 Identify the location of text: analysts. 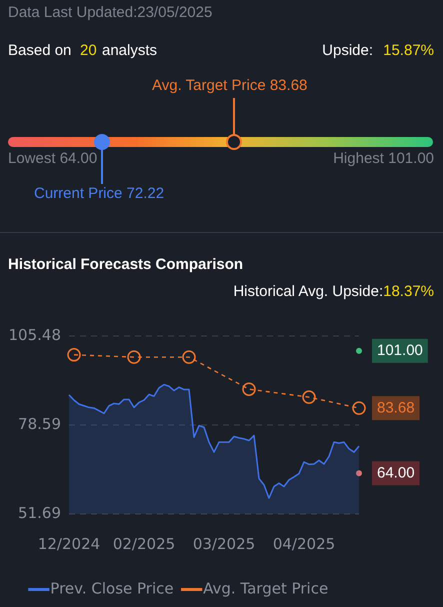
(130, 50).